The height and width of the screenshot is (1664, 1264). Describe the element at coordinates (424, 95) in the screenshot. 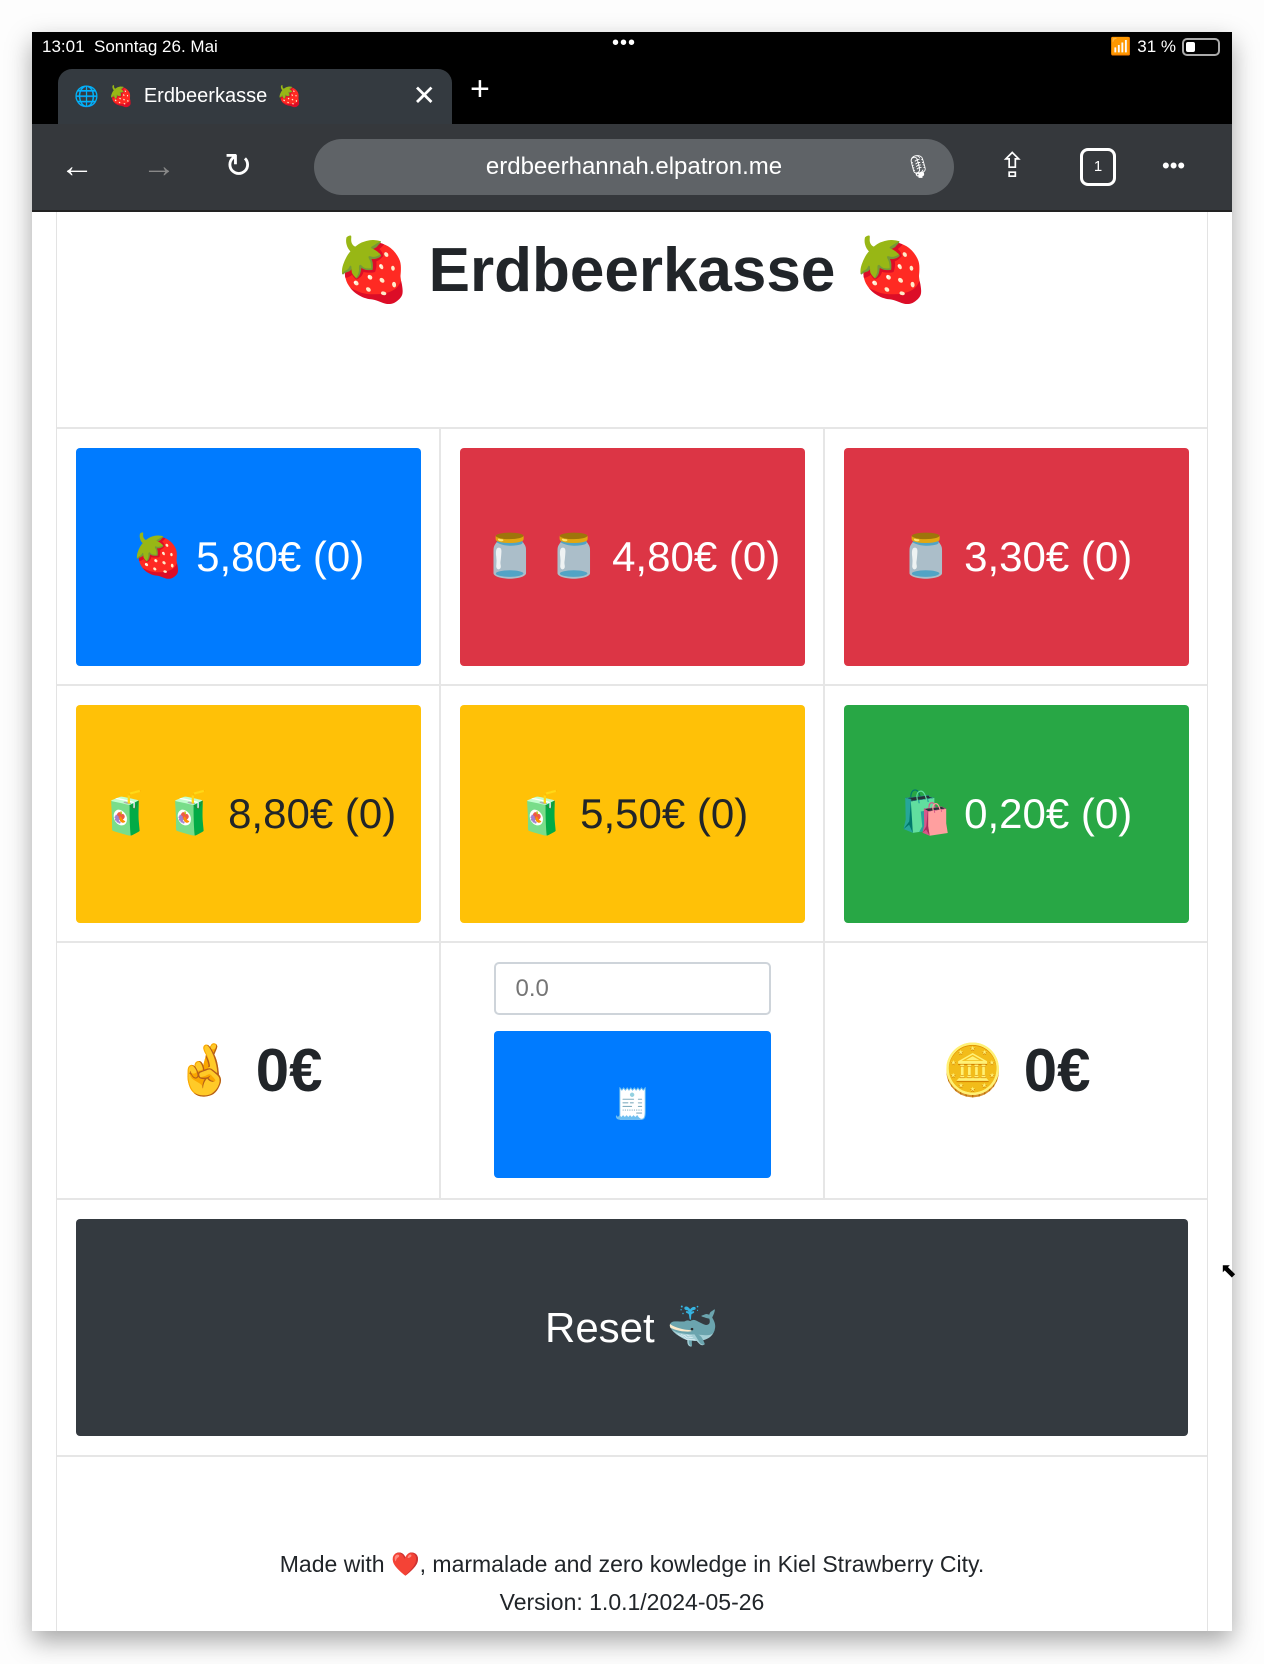

I see `close-tab-icon: ✕` at that location.